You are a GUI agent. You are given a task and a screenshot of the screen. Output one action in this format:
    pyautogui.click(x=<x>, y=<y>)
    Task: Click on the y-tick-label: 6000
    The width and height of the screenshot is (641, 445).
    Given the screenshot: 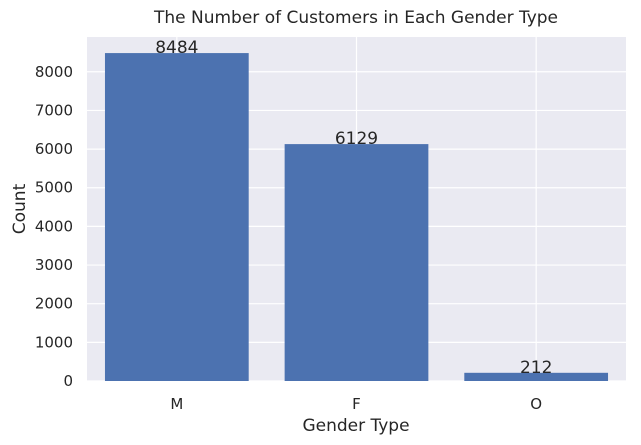 What is the action you would take?
    pyautogui.click(x=54, y=149)
    